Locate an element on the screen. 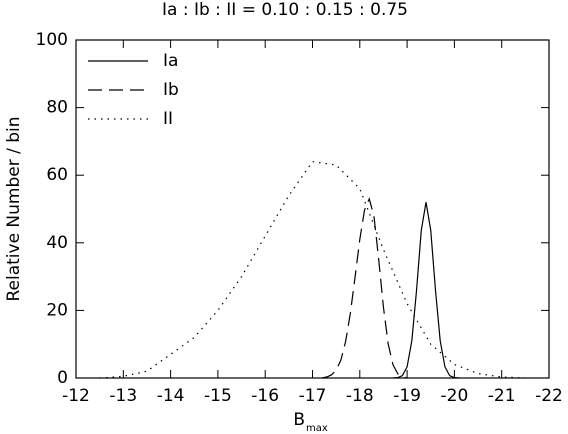  x-tick-label: -15 is located at coordinates (218, 396).